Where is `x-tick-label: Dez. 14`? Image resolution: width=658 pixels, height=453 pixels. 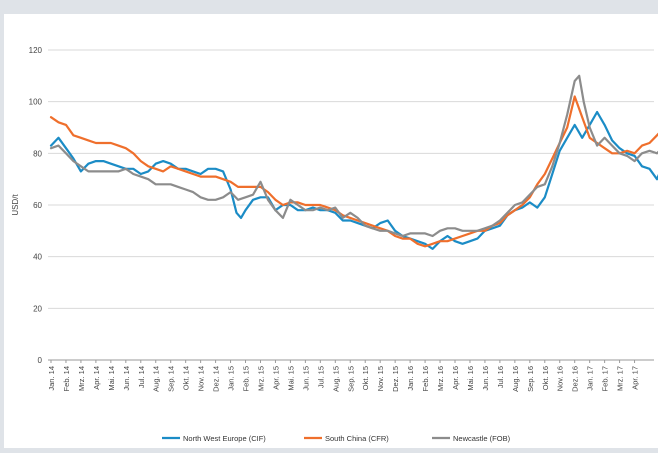 x-tick-label: Dez. 14 is located at coordinates (216, 379).